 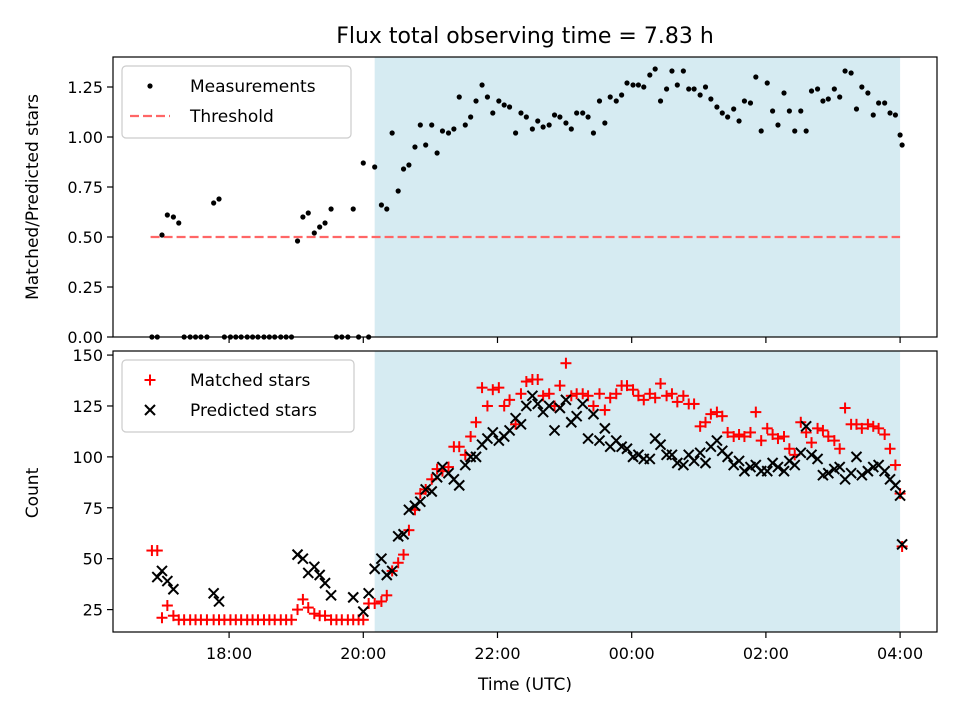 I want to click on legend-entry: Measurements, so click(x=231, y=87).